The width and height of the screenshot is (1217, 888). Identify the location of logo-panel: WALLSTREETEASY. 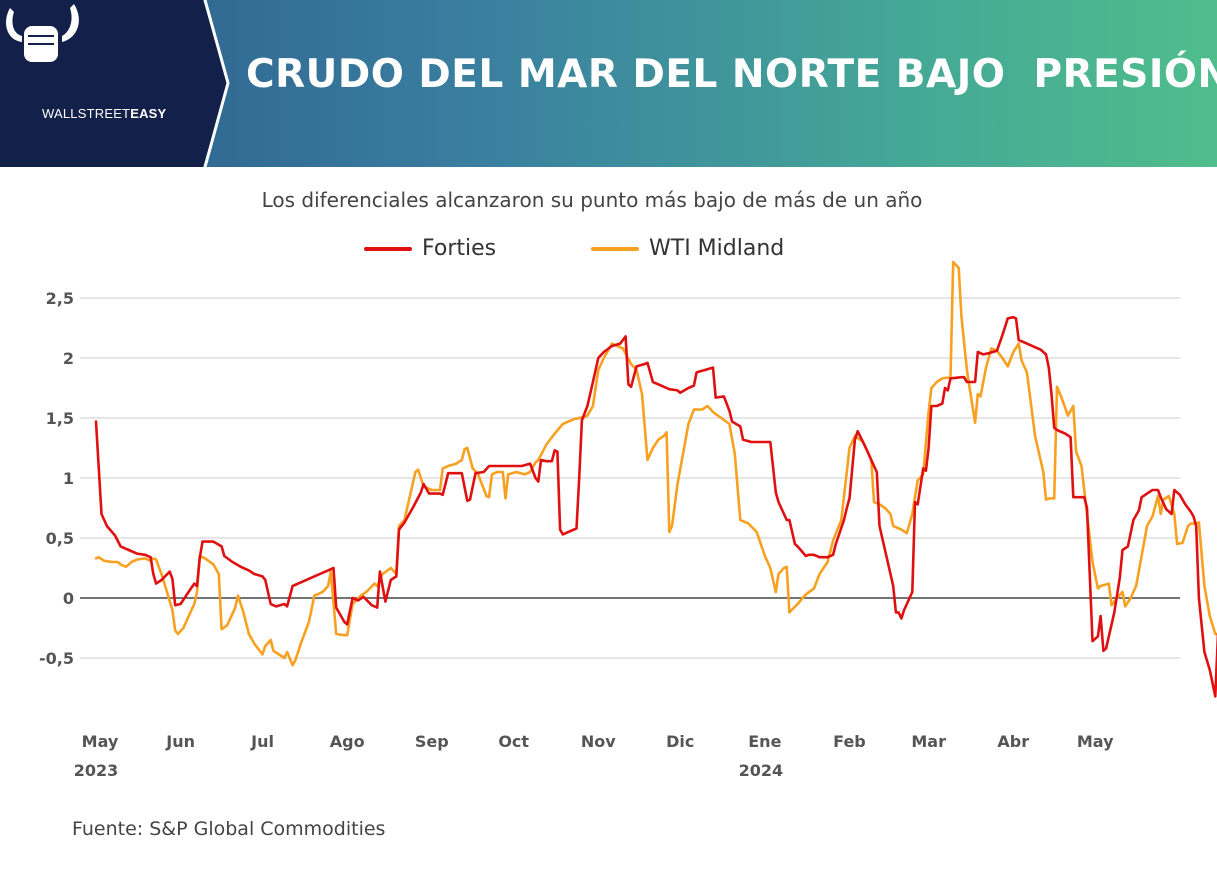
(115, 83).